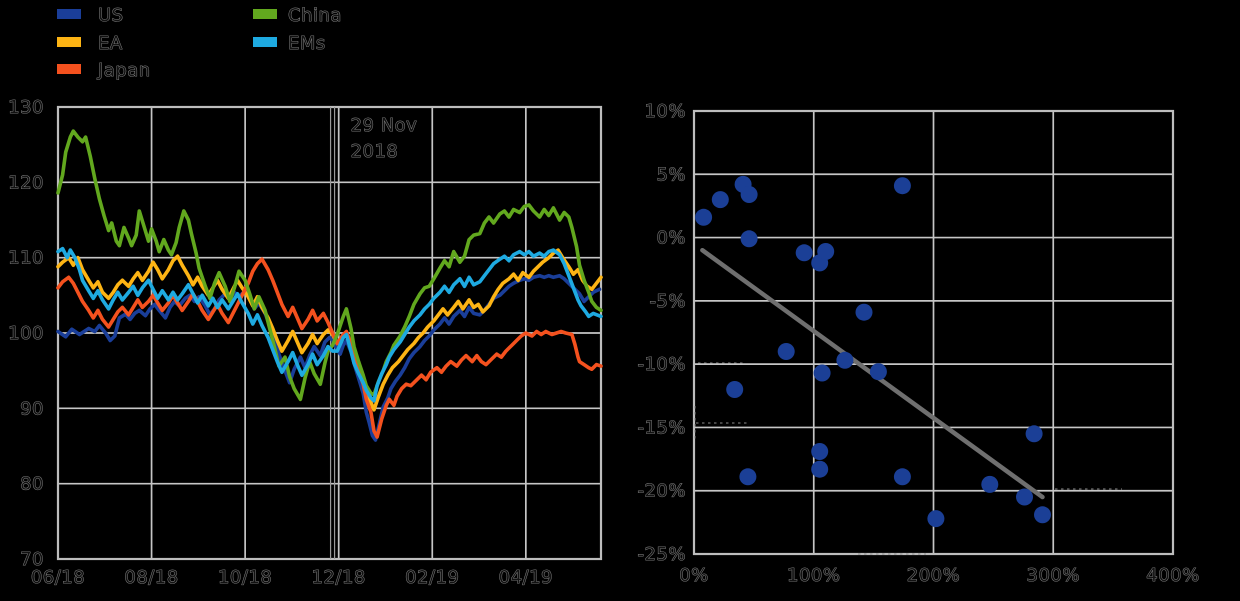 Image resolution: width=1240 pixels, height=601 pixels. I want to click on y-tick-label: -25%, so click(661, 554).